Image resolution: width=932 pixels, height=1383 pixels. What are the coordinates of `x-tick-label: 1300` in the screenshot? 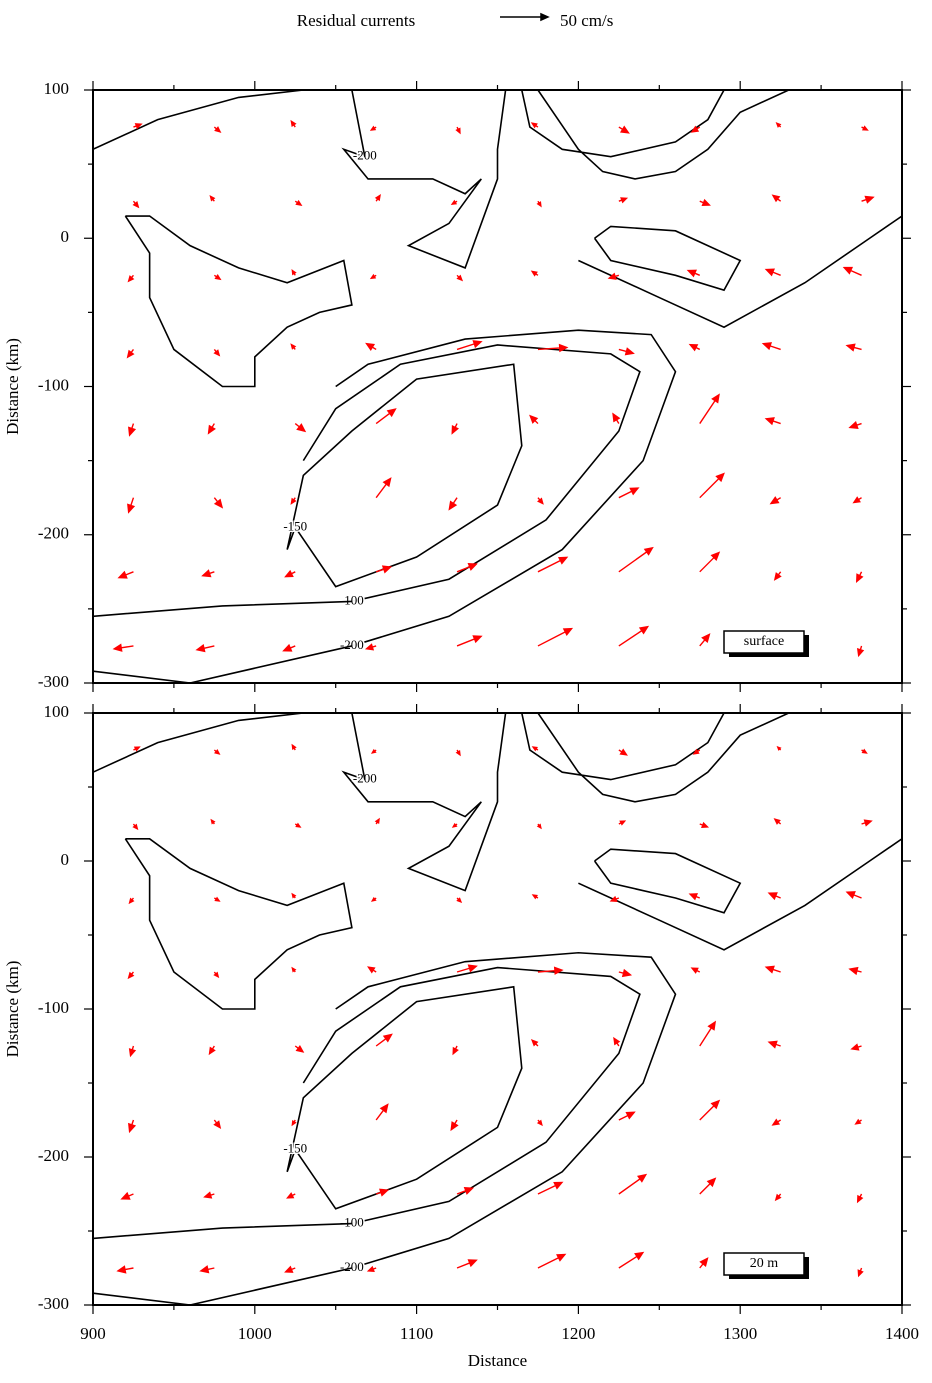 It's located at (740, 1333).